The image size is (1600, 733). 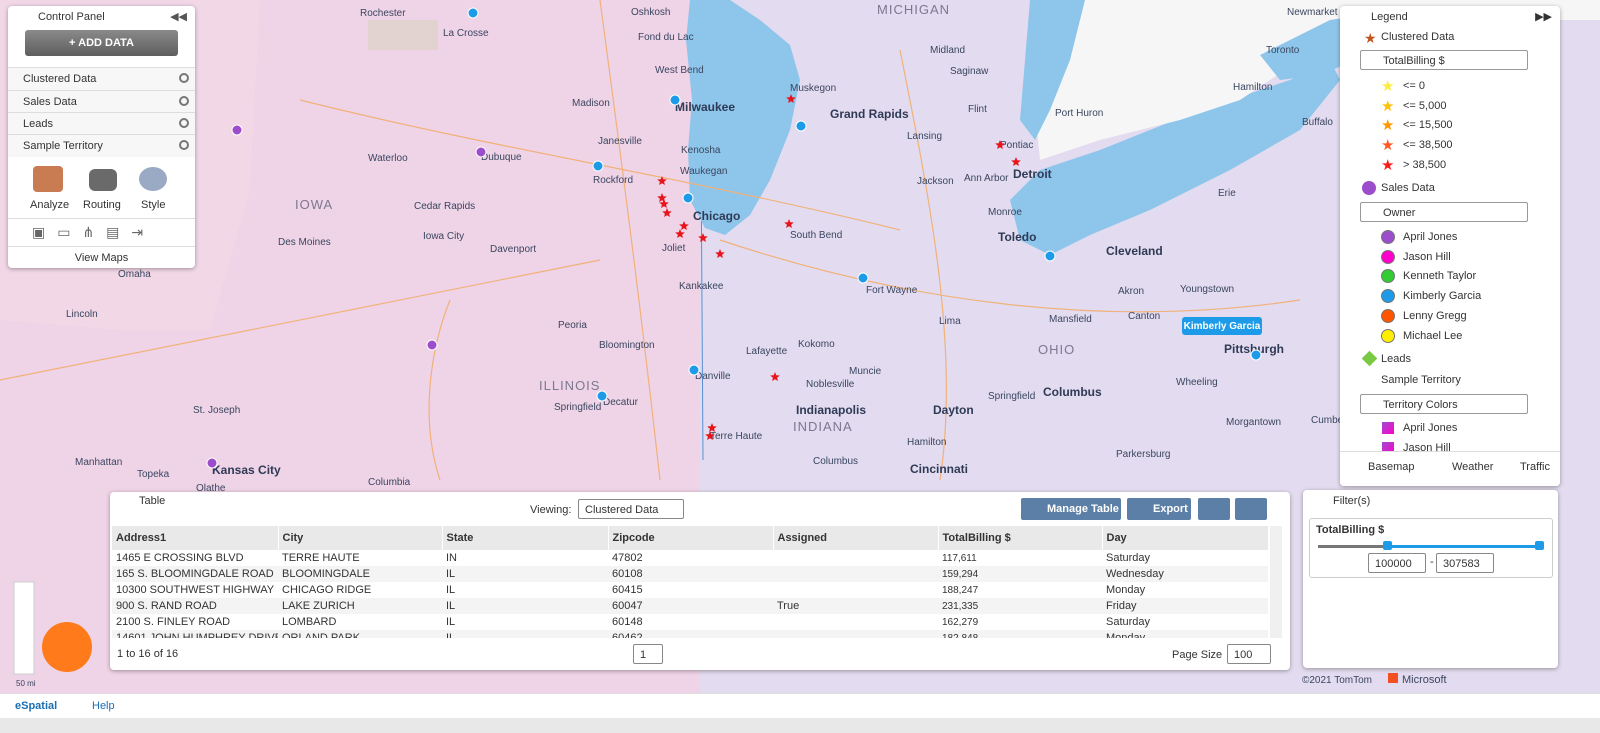 What do you see at coordinates (101, 231) in the screenshot?
I see `file-toolbar: ▣▭⋔▤⇥` at bounding box center [101, 231].